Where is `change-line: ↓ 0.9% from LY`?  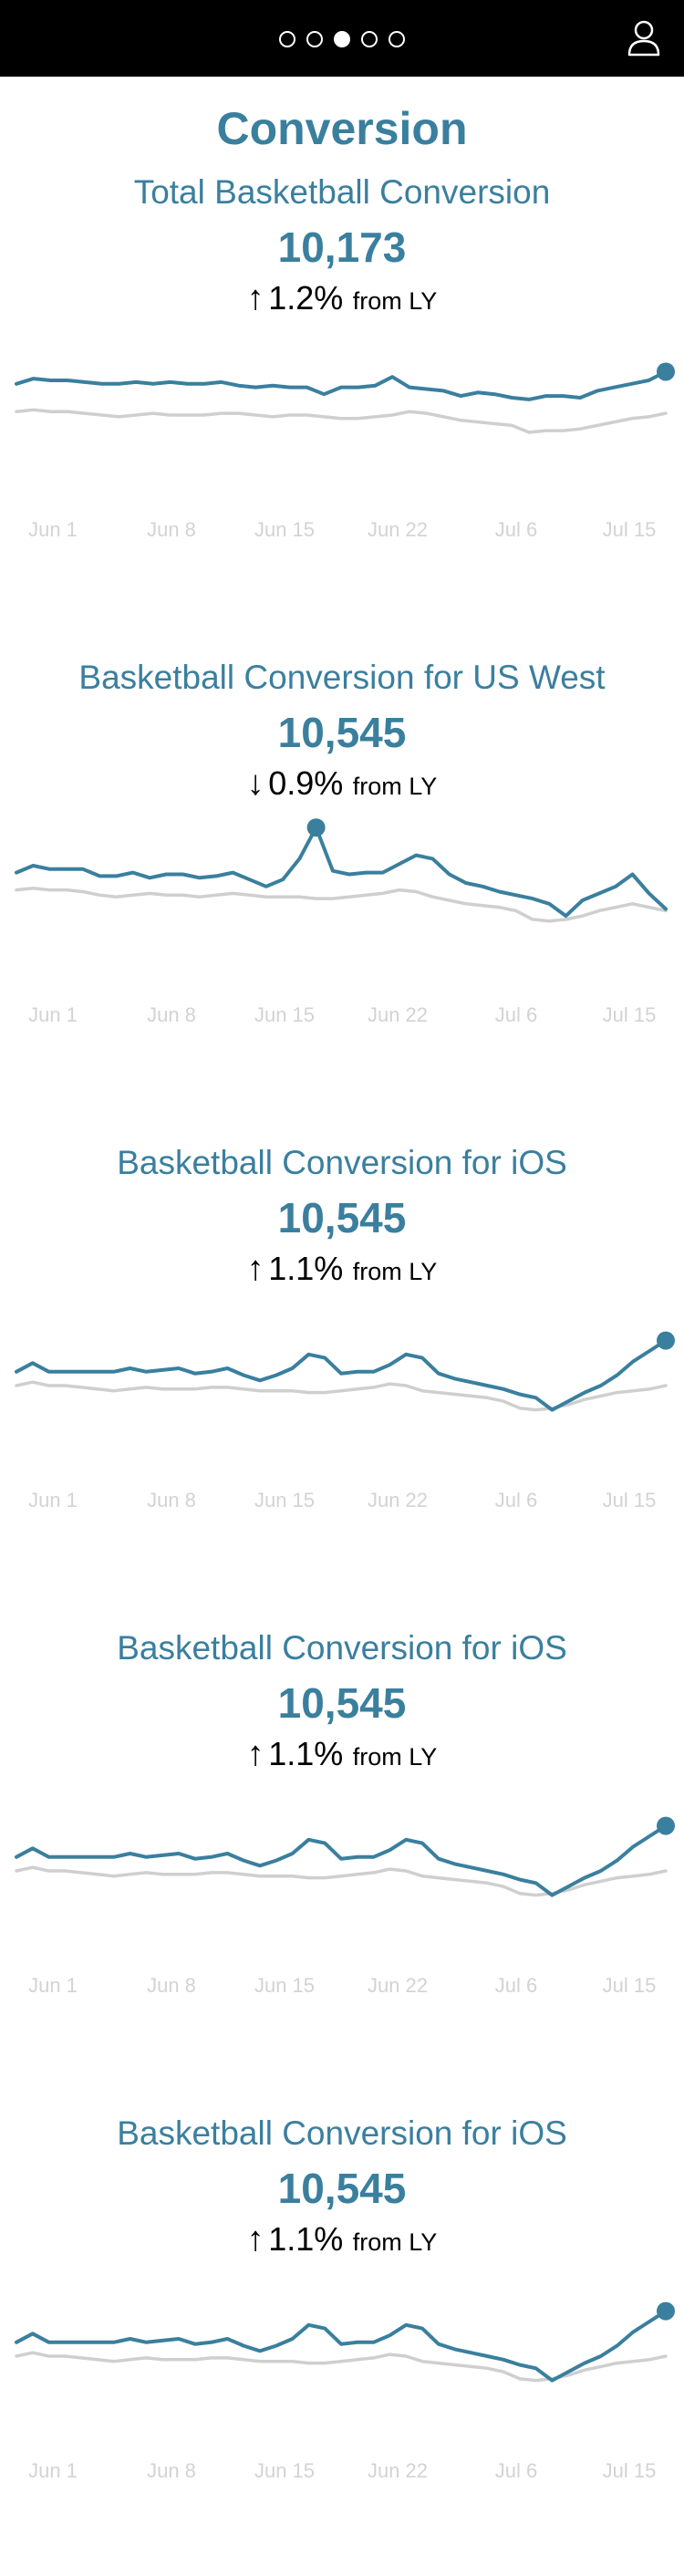 change-line: ↓ 0.9% from LY is located at coordinates (342, 784).